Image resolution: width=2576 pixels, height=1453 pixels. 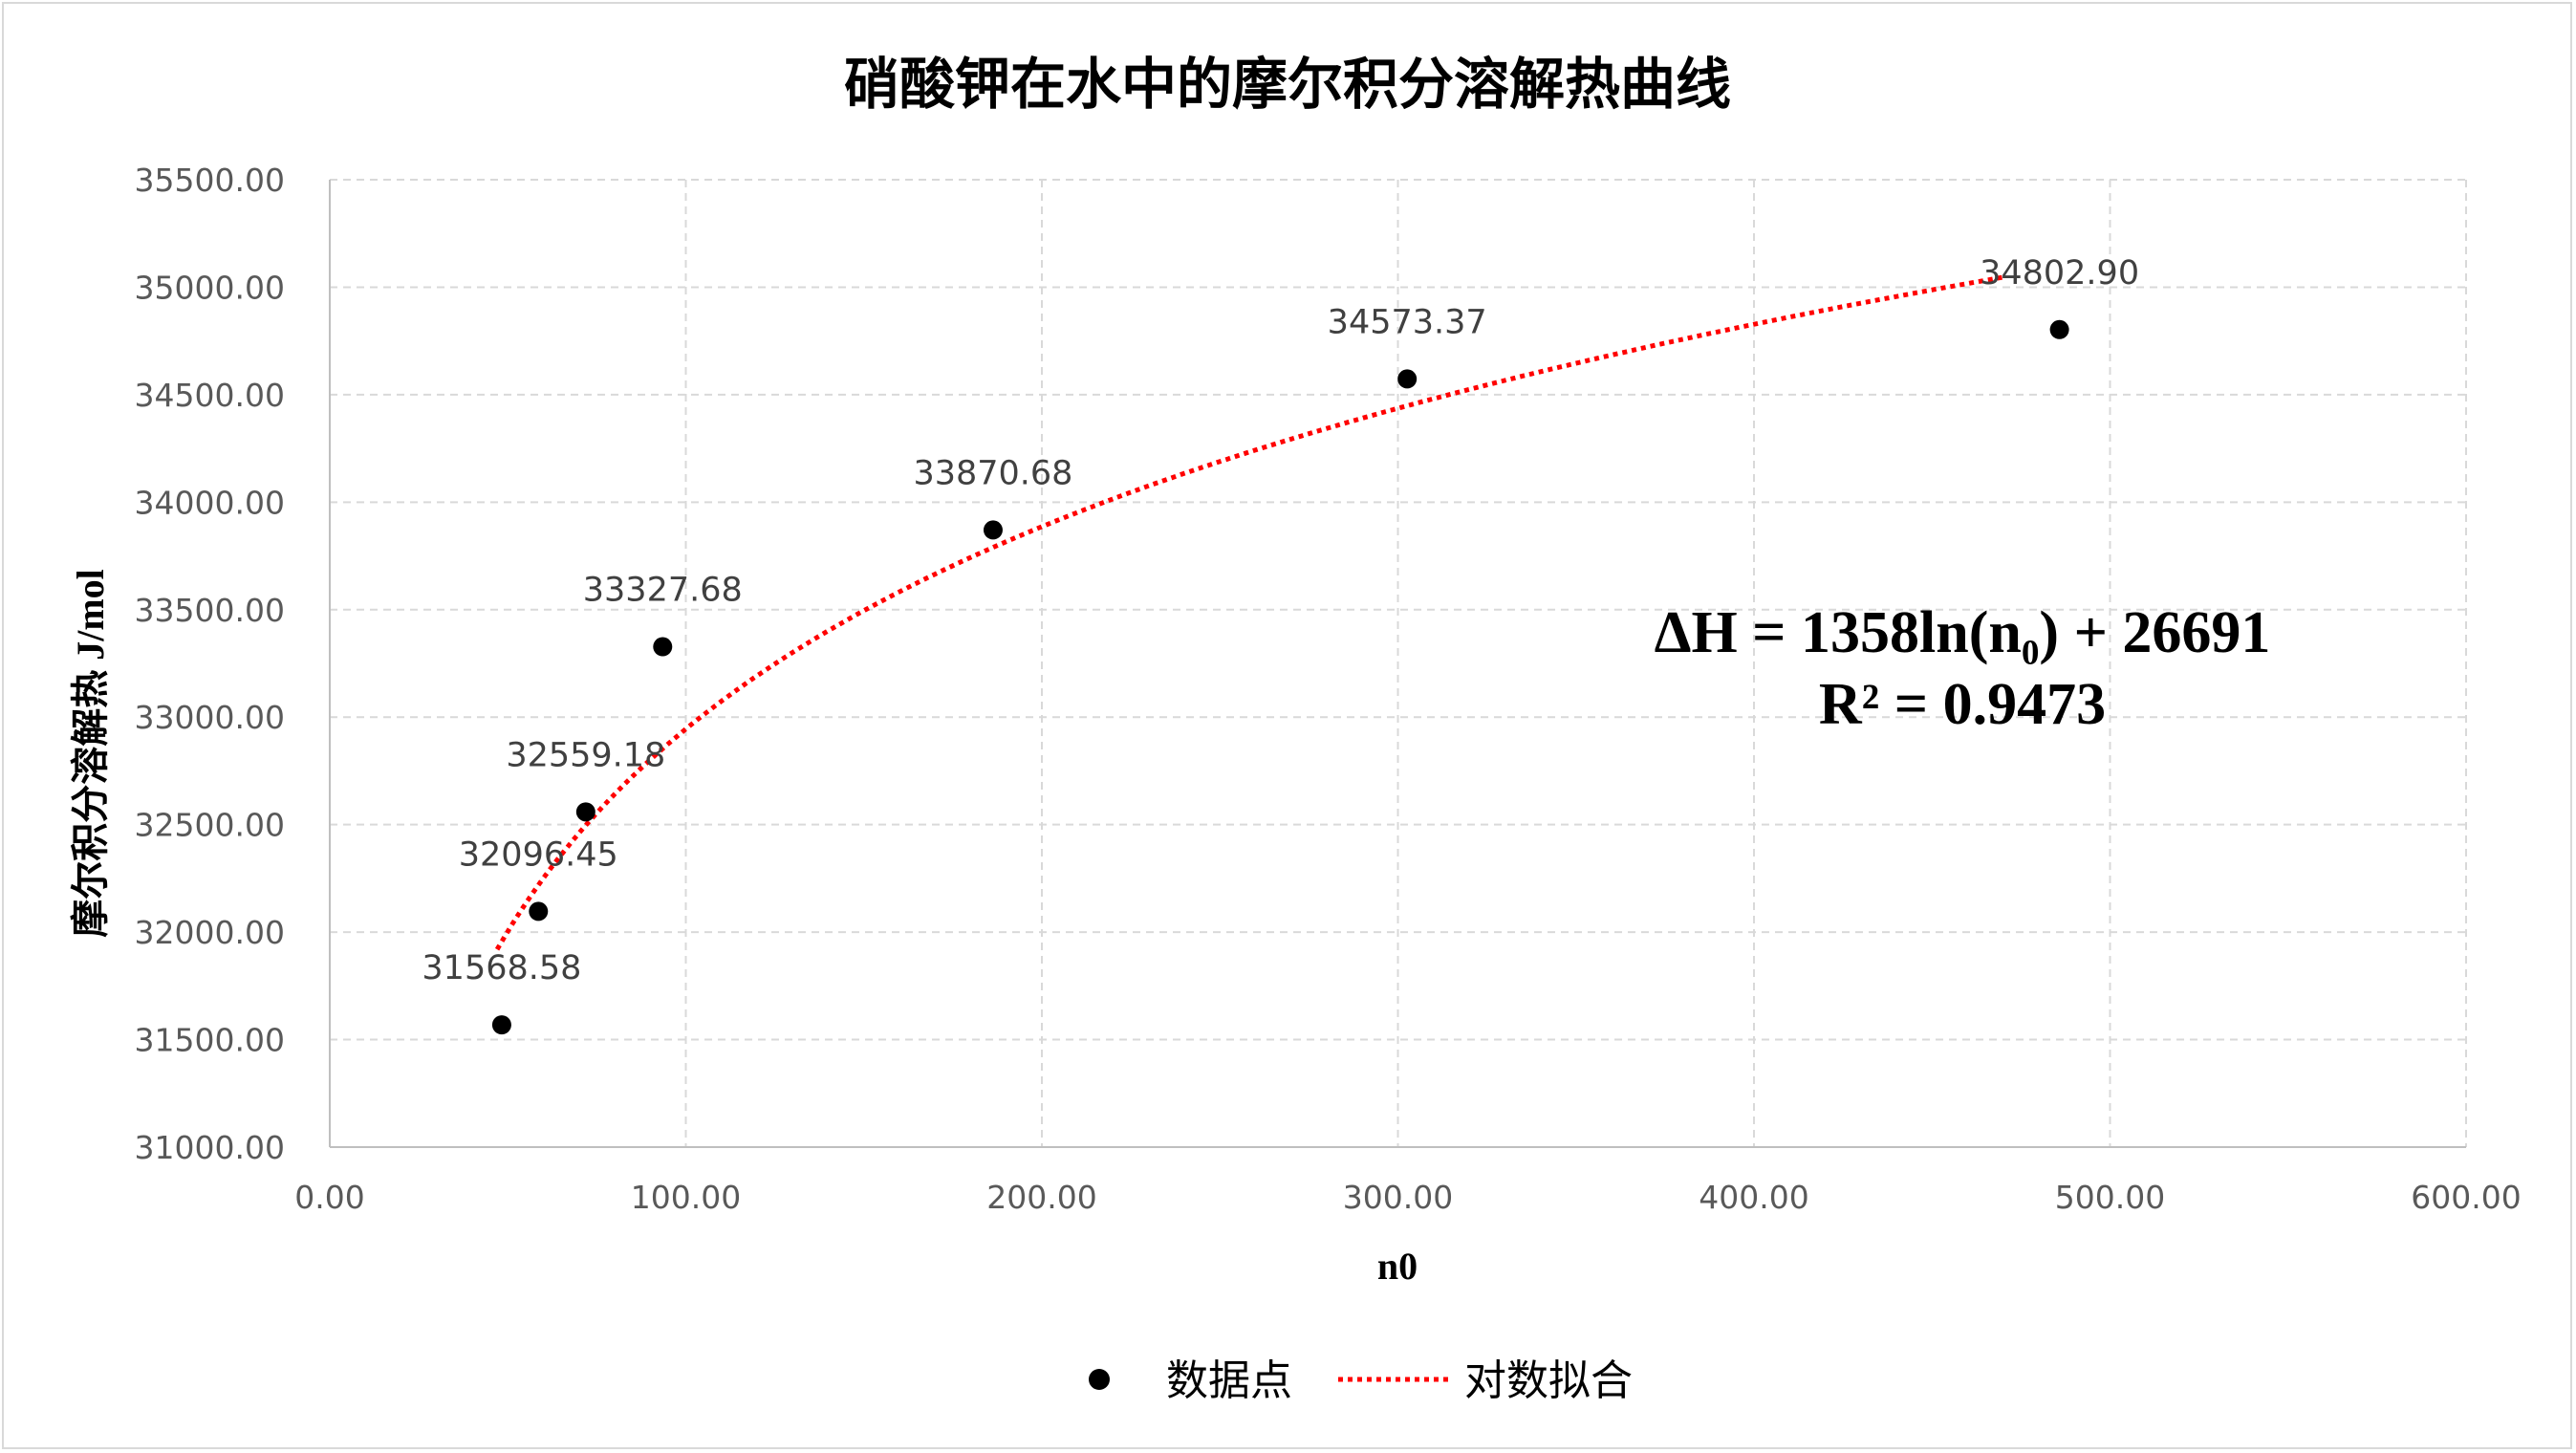 What do you see at coordinates (1407, 322) in the screenshot?
I see `data-label: 34573.37` at bounding box center [1407, 322].